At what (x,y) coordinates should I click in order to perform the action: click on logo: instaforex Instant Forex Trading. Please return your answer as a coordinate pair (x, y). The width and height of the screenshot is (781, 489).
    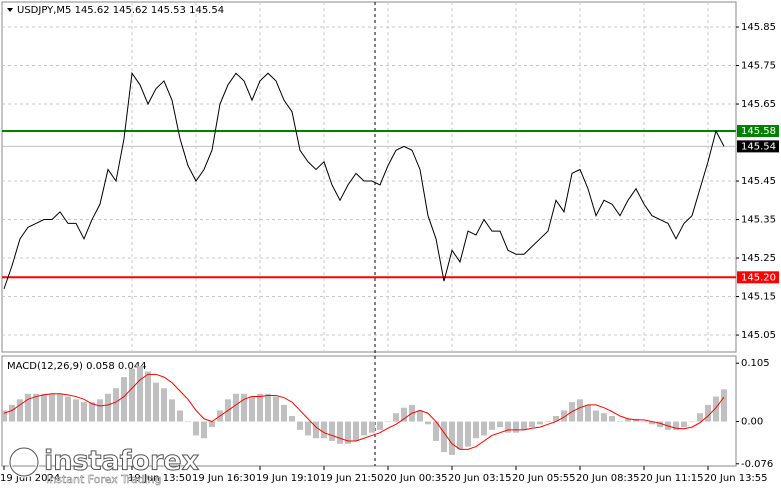
    Looking at the image, I should click on (104, 465).